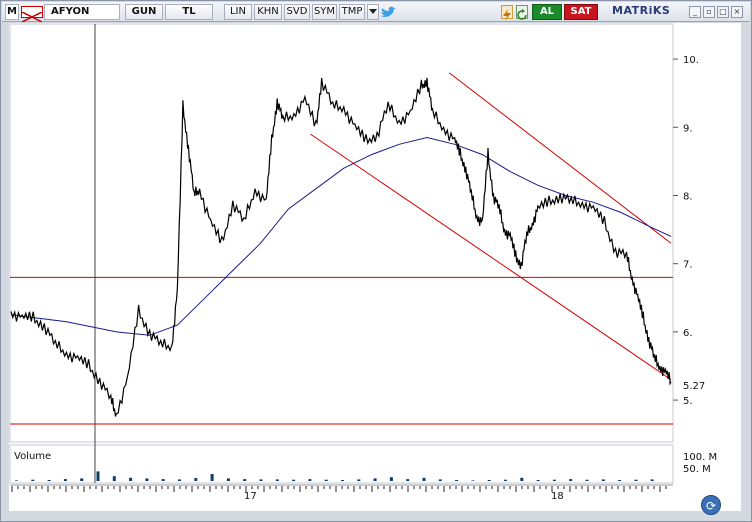 The height and width of the screenshot is (522, 752). I want to click on y-tick-label: 6., so click(688, 333).